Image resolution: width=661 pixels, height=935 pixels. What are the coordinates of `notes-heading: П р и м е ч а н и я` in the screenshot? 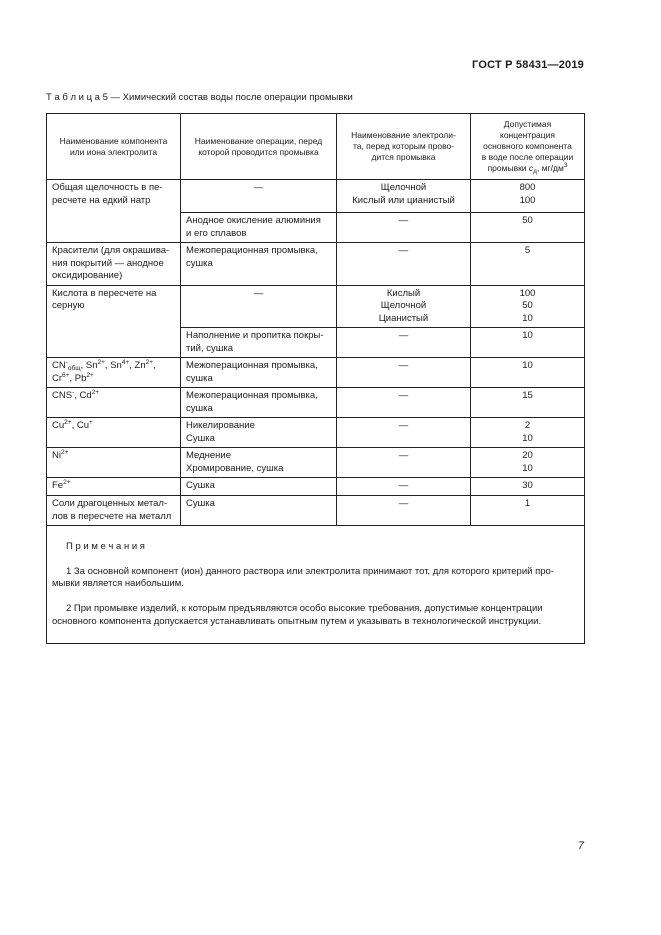 It's located at (105, 546).